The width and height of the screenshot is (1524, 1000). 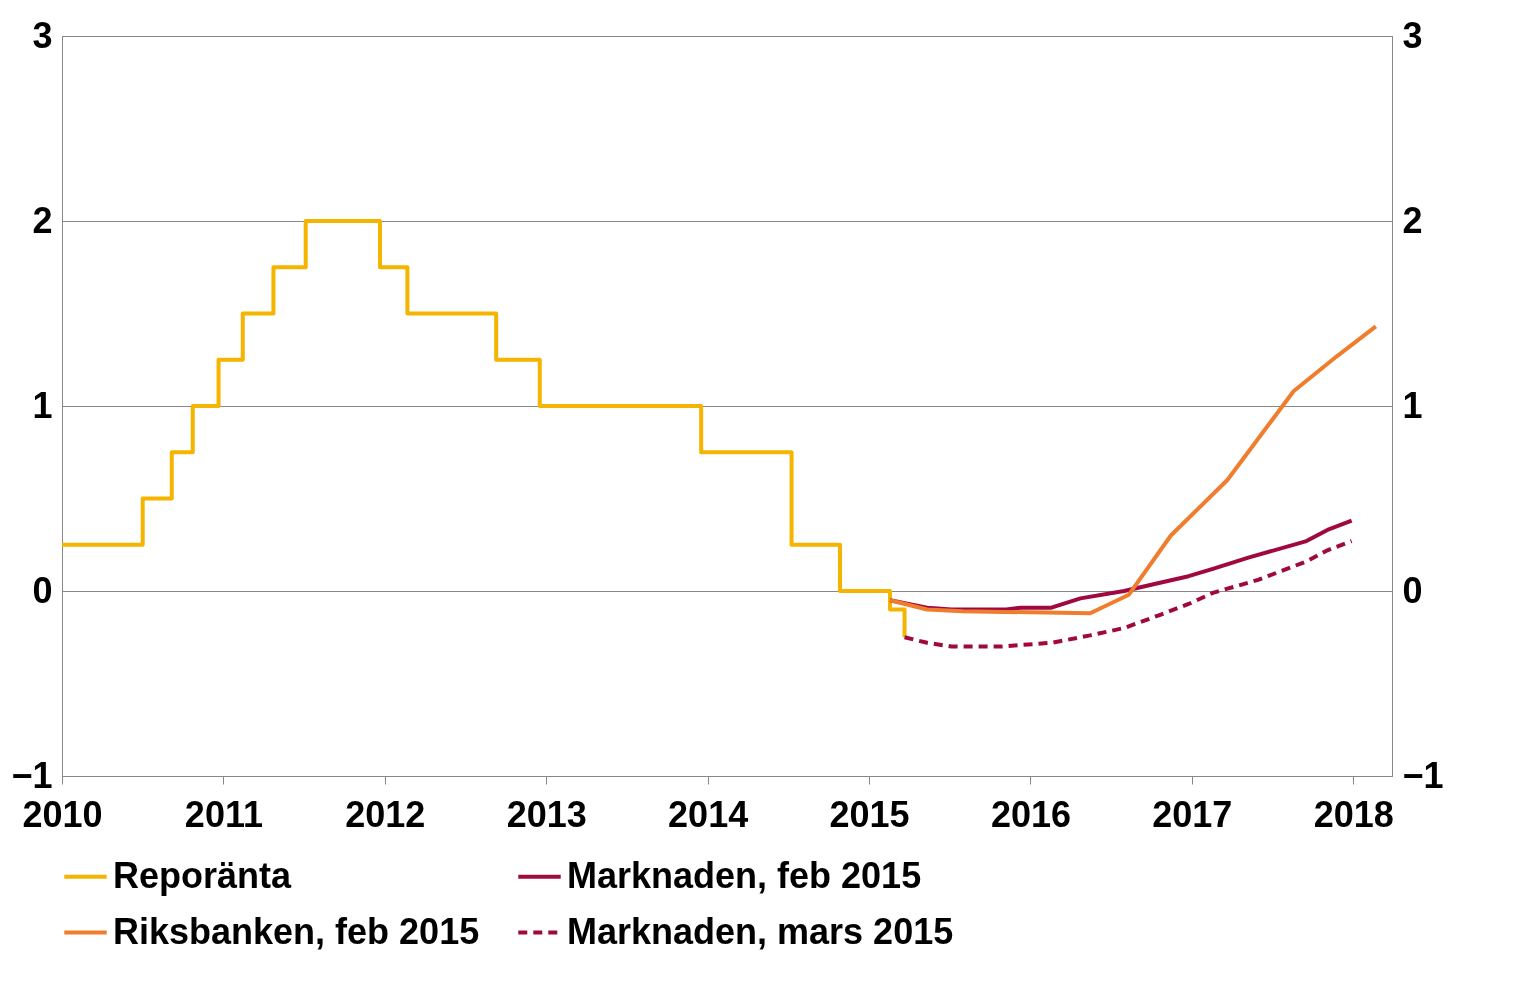 I want to click on x-tick-label: 2014, so click(x=708, y=814).